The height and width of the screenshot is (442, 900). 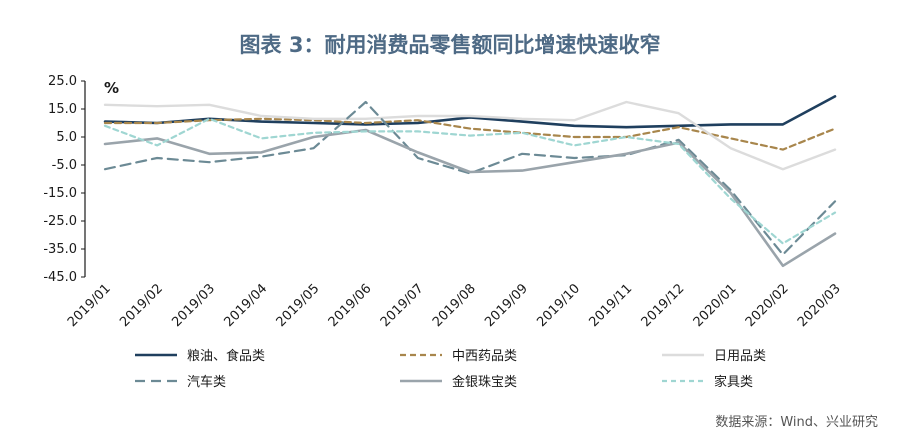 What do you see at coordinates (740, 356) in the screenshot?
I see `legend-label-3: 日用品类` at bounding box center [740, 356].